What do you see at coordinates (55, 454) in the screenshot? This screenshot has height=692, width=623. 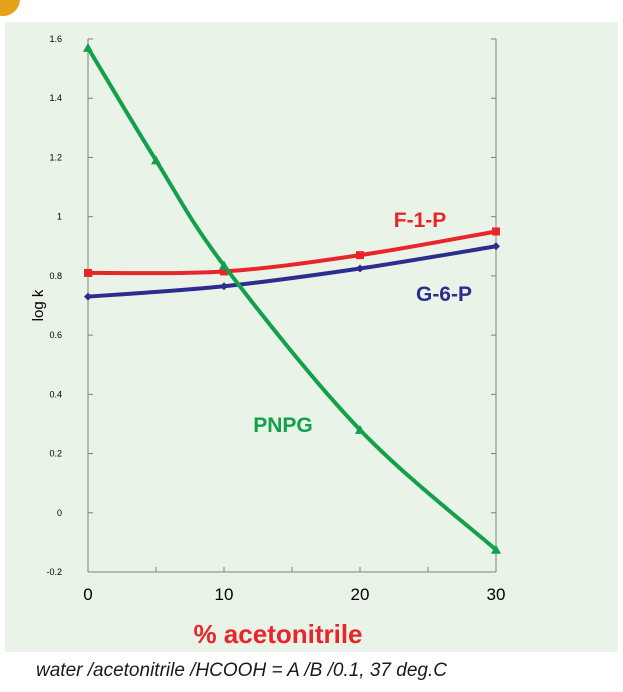 I see `y-tick-label: 0.2` at bounding box center [55, 454].